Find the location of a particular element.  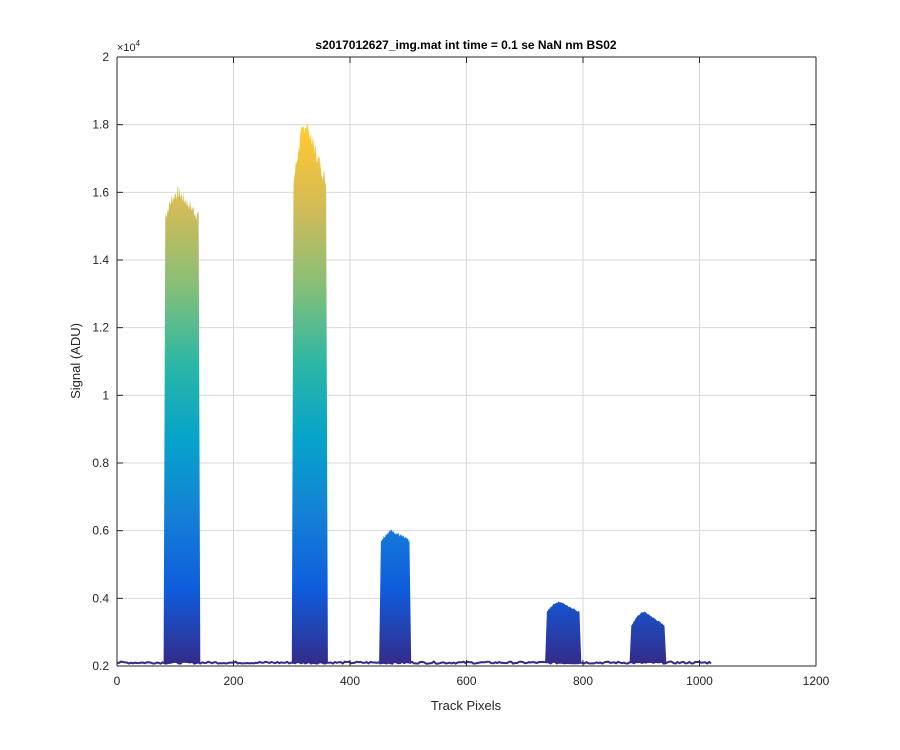

y-tick-label: 1.6 is located at coordinates (100, 192).